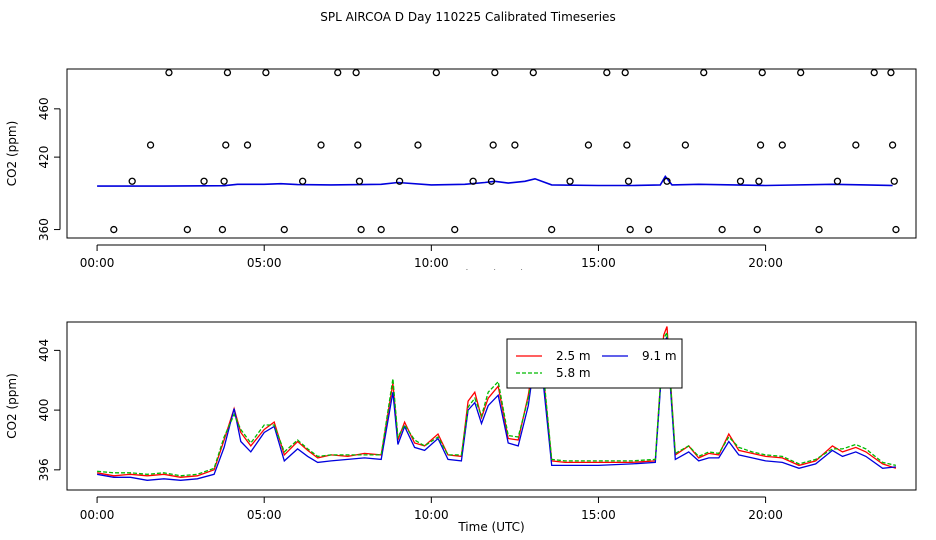 The image size is (936, 540). I want to click on y-tick-label: 360, so click(44, 229).